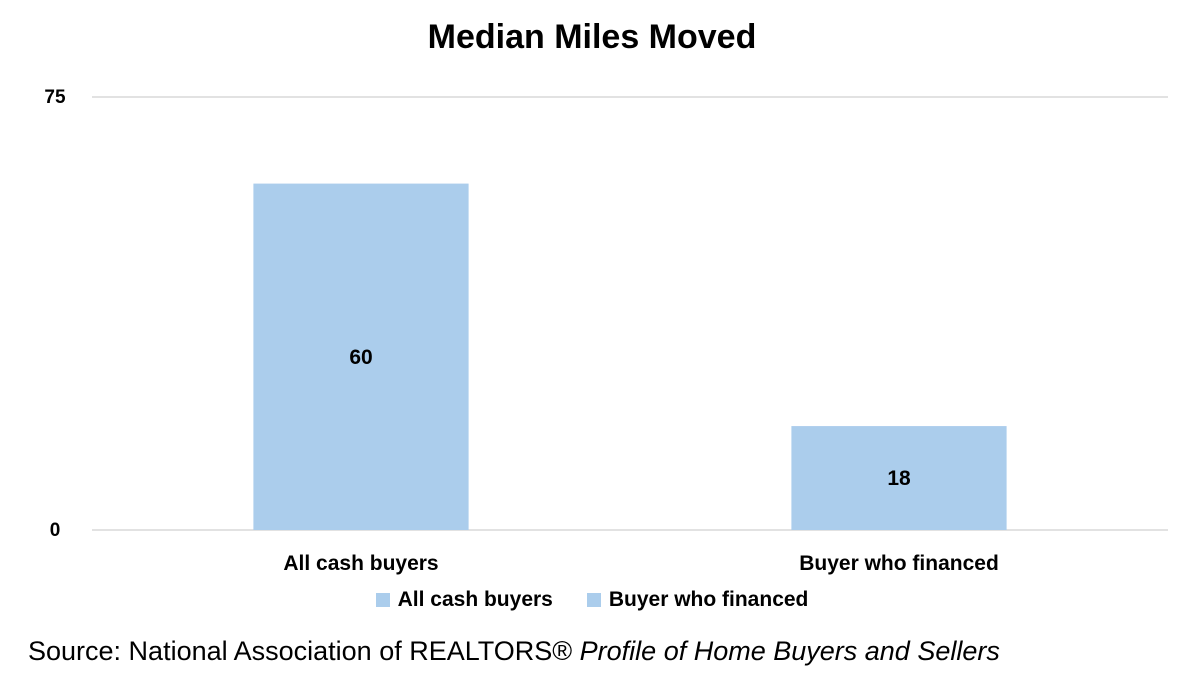  Describe the element at coordinates (55, 97) in the screenshot. I see `y-tick-label: 75` at that location.